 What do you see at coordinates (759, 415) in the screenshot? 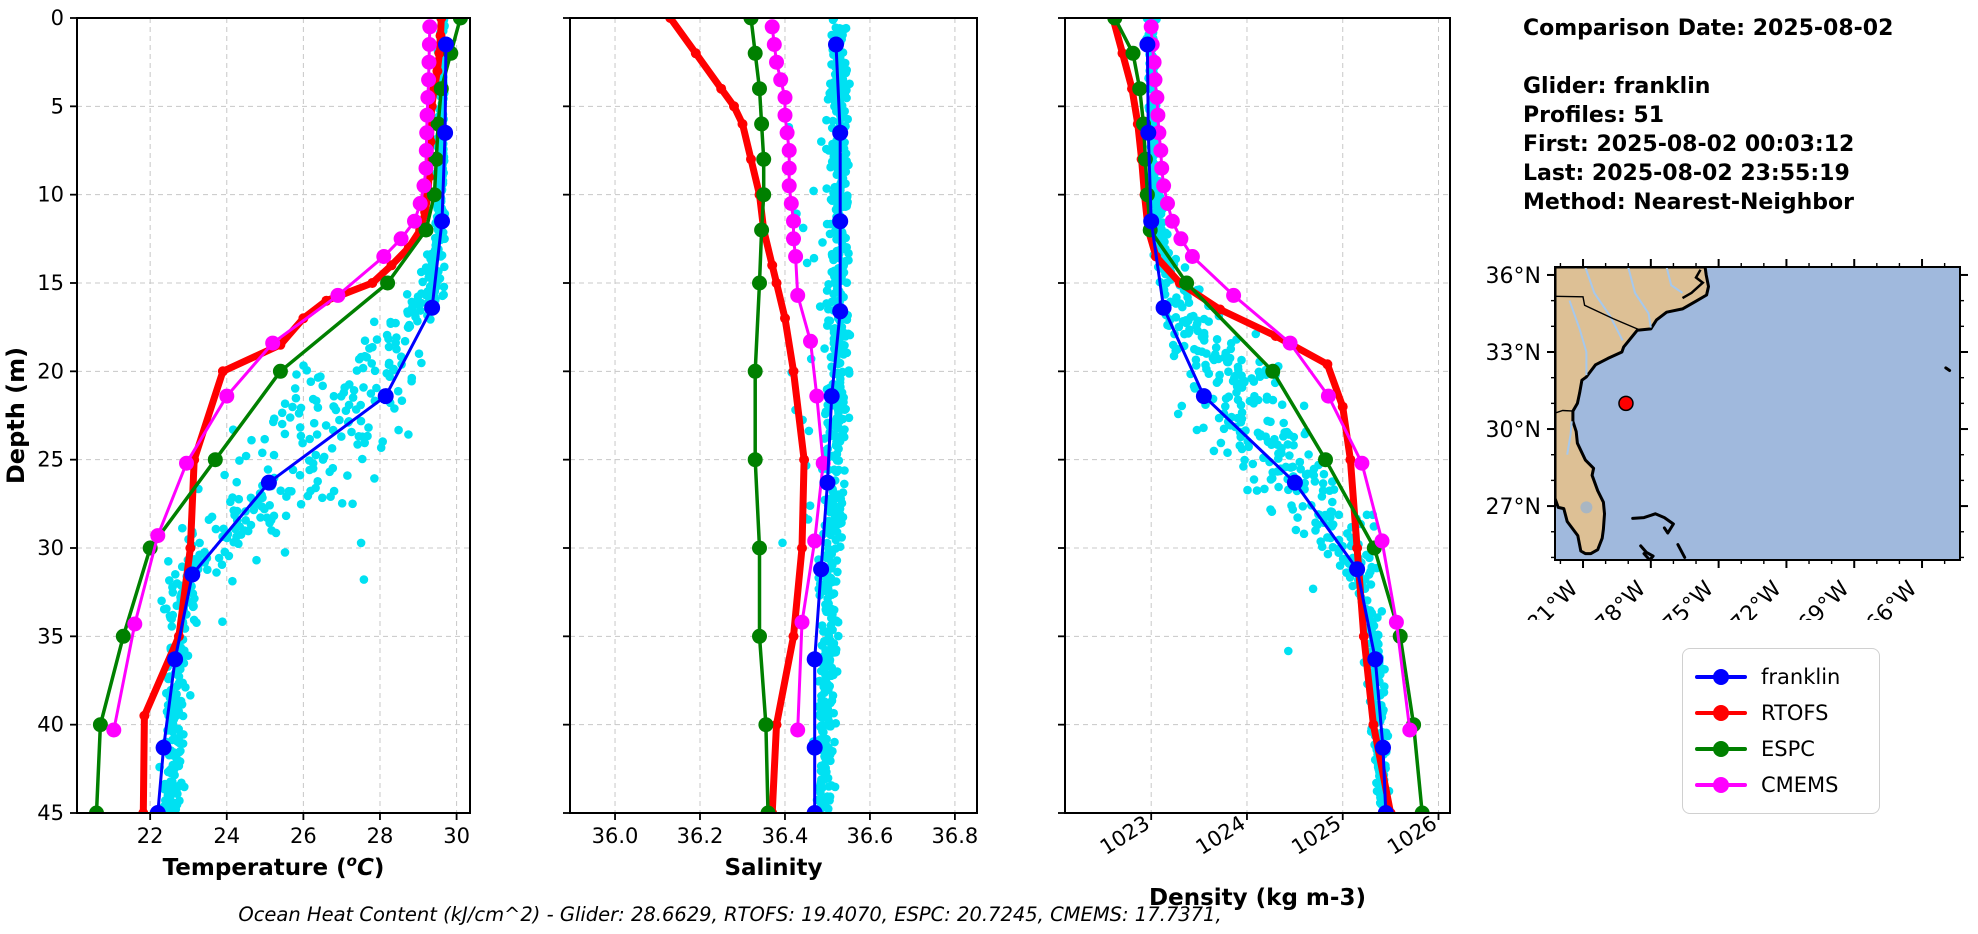
I see `salinity-ESPC-line` at bounding box center [759, 415].